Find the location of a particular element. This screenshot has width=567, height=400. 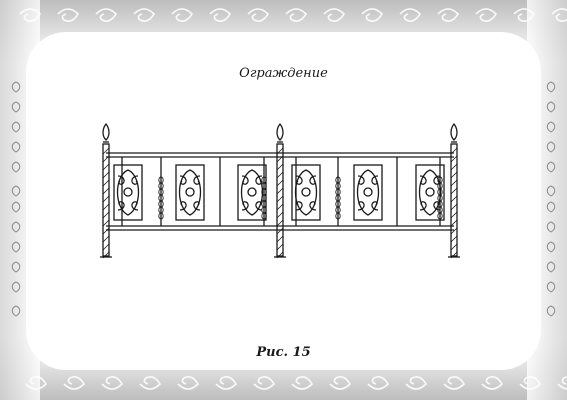

drawing-title: Ограждение is located at coordinates (283, 73).